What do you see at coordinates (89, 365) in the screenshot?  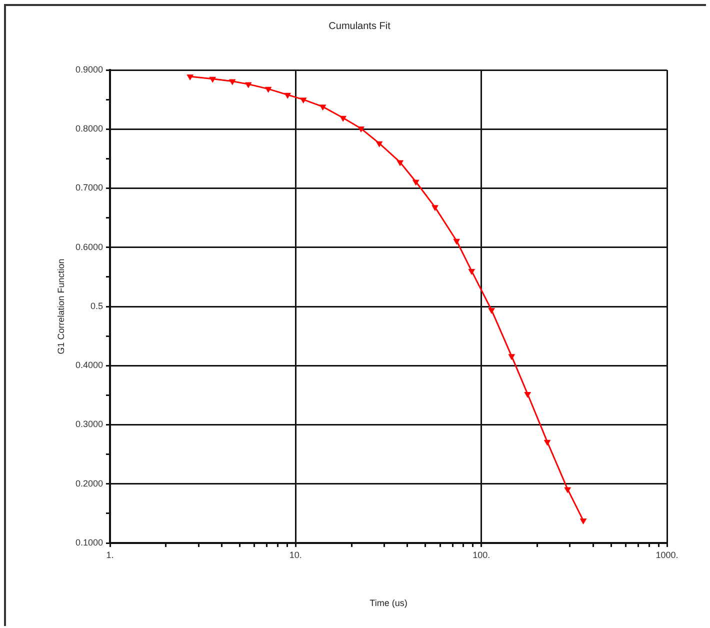 I see `y-tick-label: 0.4000` at bounding box center [89, 365].